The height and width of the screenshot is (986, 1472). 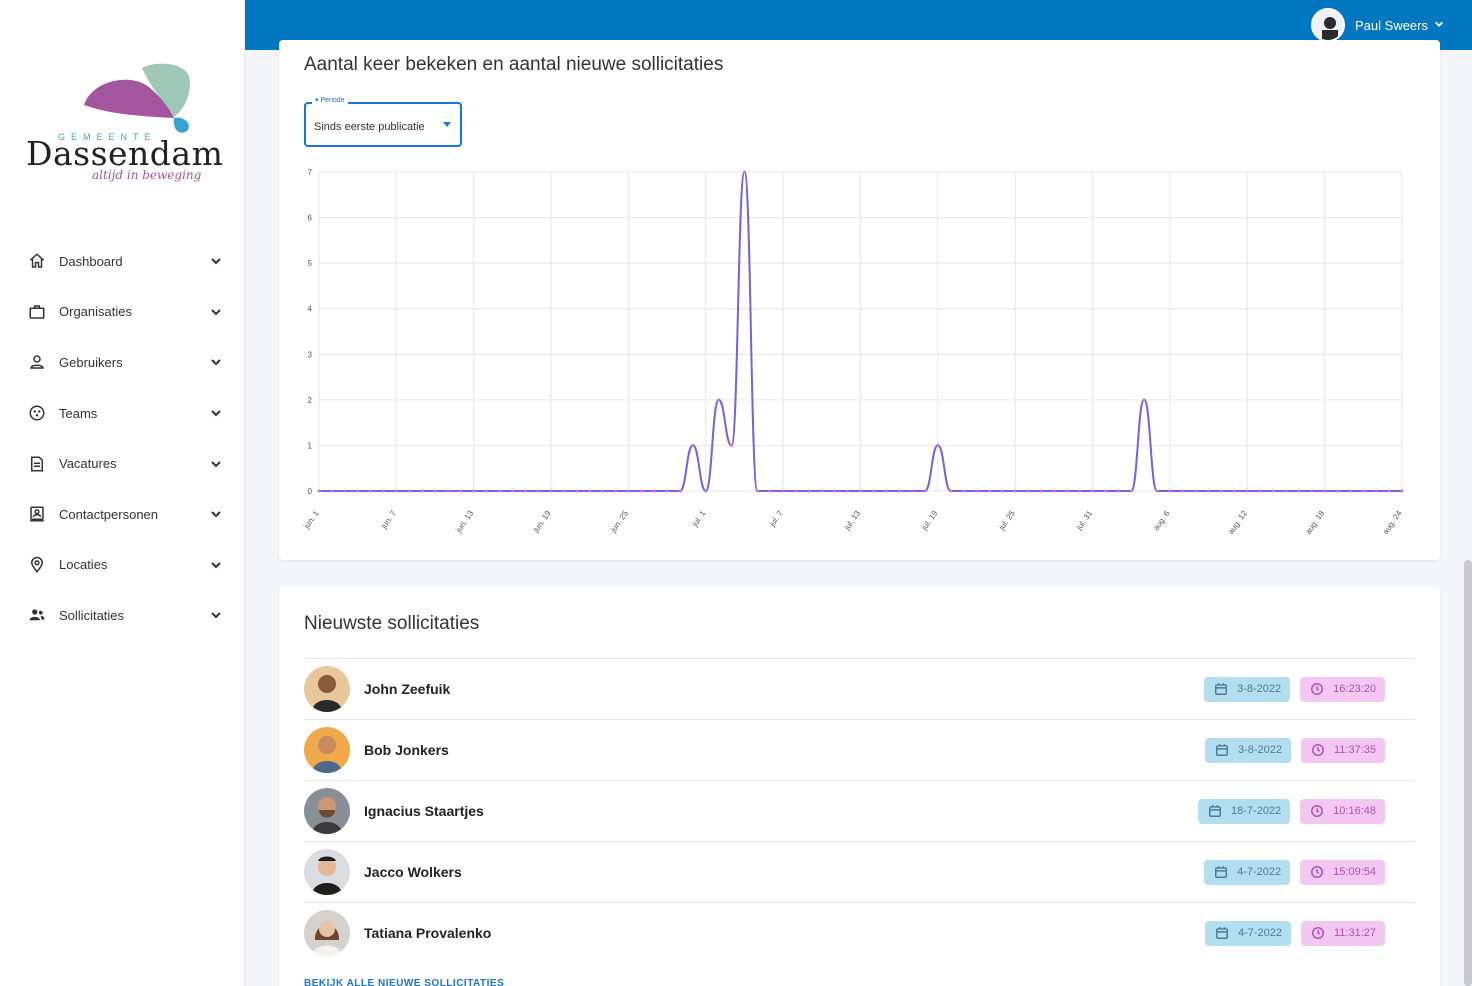 I want to click on sidebar-item-teams: Teams, so click(x=122, y=413).